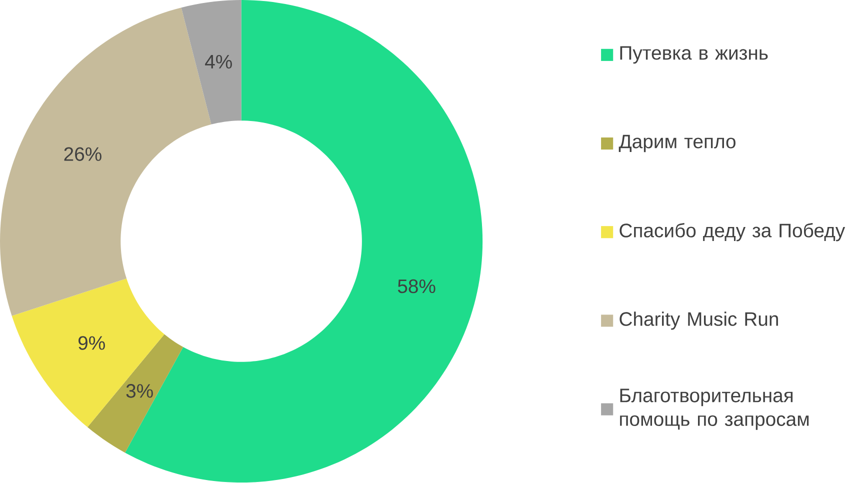 Image resolution: width=860 pixels, height=483 pixels. I want to click on data-label: 3%, so click(139, 391).